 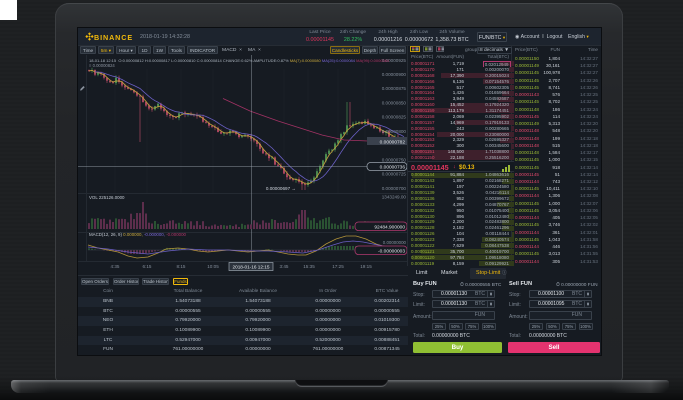 I want to click on svg-text: 17:25, so click(x=338, y=266).